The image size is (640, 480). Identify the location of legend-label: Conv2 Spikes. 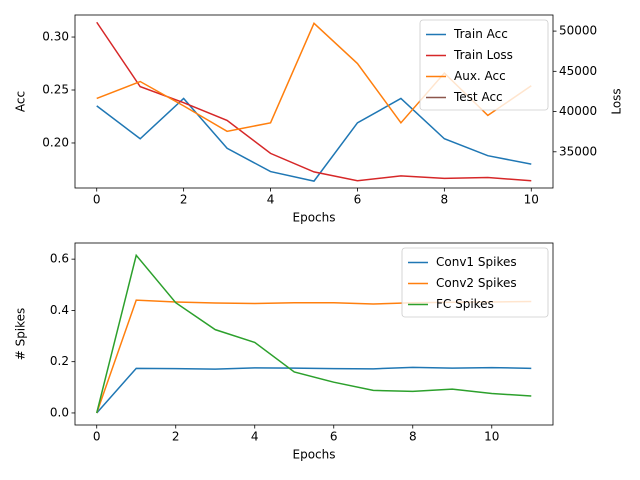
(476, 283).